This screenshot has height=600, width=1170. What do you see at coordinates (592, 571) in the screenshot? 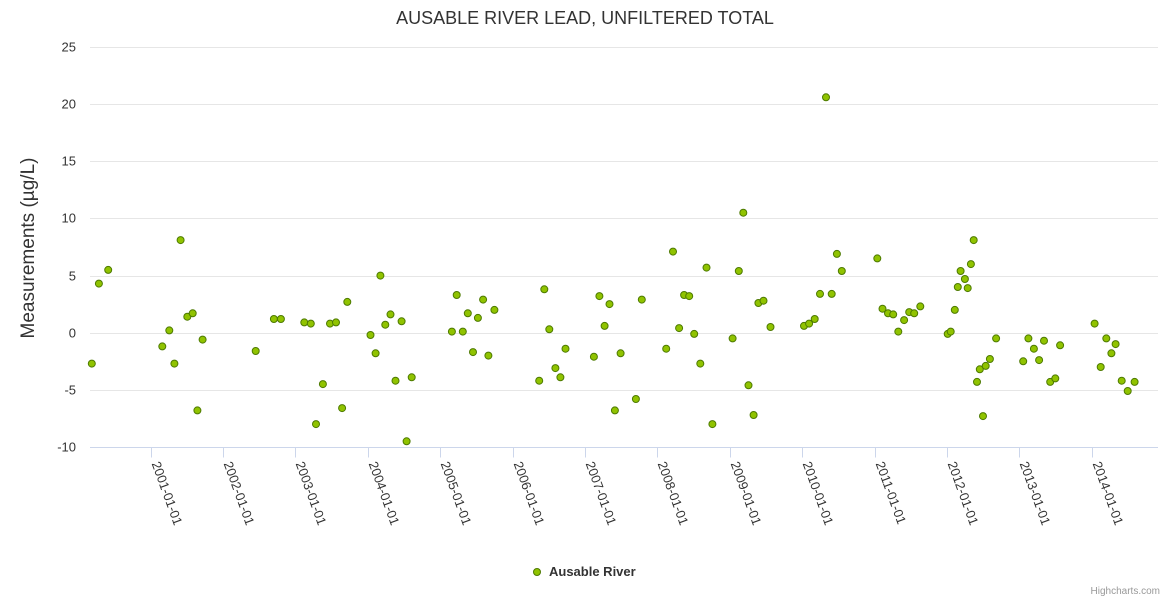
I see `legend-item-ausable-river: Ausable River` at bounding box center [592, 571].